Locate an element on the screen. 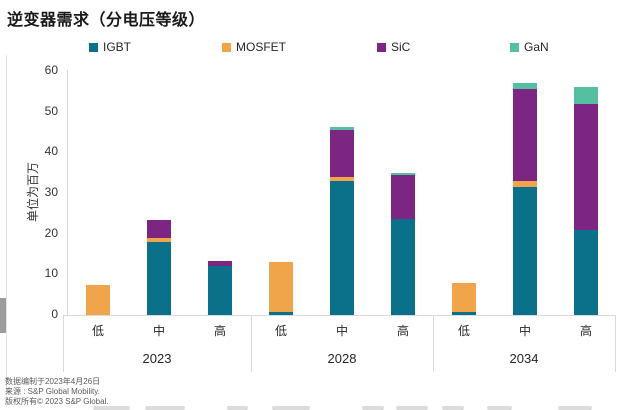  chart-title: 逆变器需求（分电压等级） is located at coordinates (106, 20).